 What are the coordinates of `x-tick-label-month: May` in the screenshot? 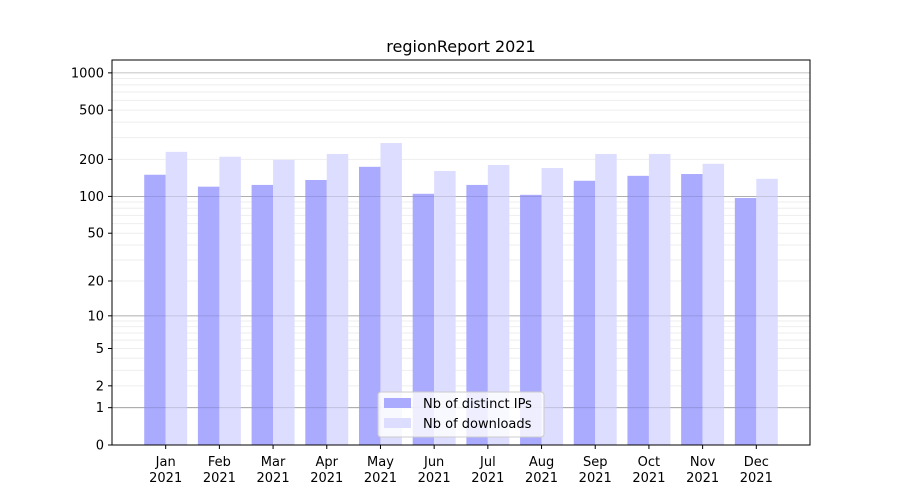 It's located at (380, 462).